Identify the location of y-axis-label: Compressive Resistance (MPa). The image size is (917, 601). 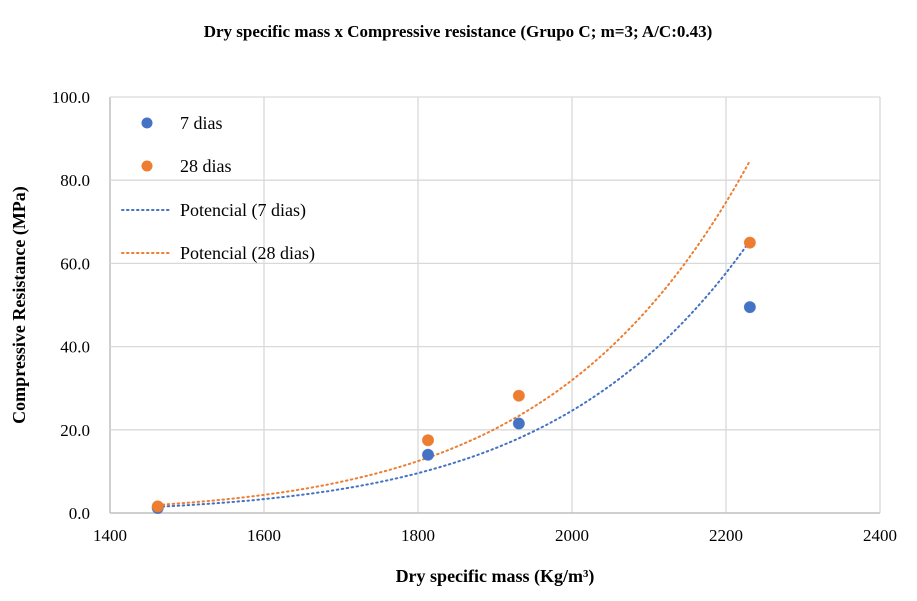
(19, 305).